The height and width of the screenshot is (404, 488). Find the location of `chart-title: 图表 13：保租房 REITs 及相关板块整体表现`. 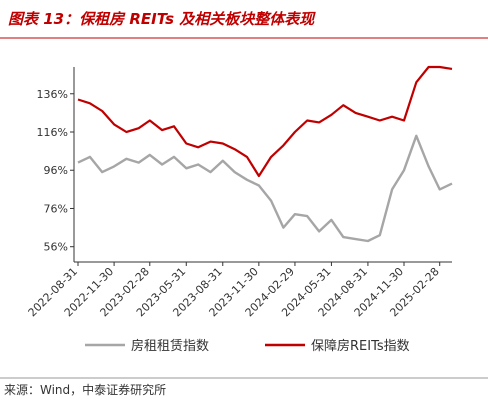

chart-title: 图表 13：保租房 REITs 及相关板块整体表现 is located at coordinates (162, 19).